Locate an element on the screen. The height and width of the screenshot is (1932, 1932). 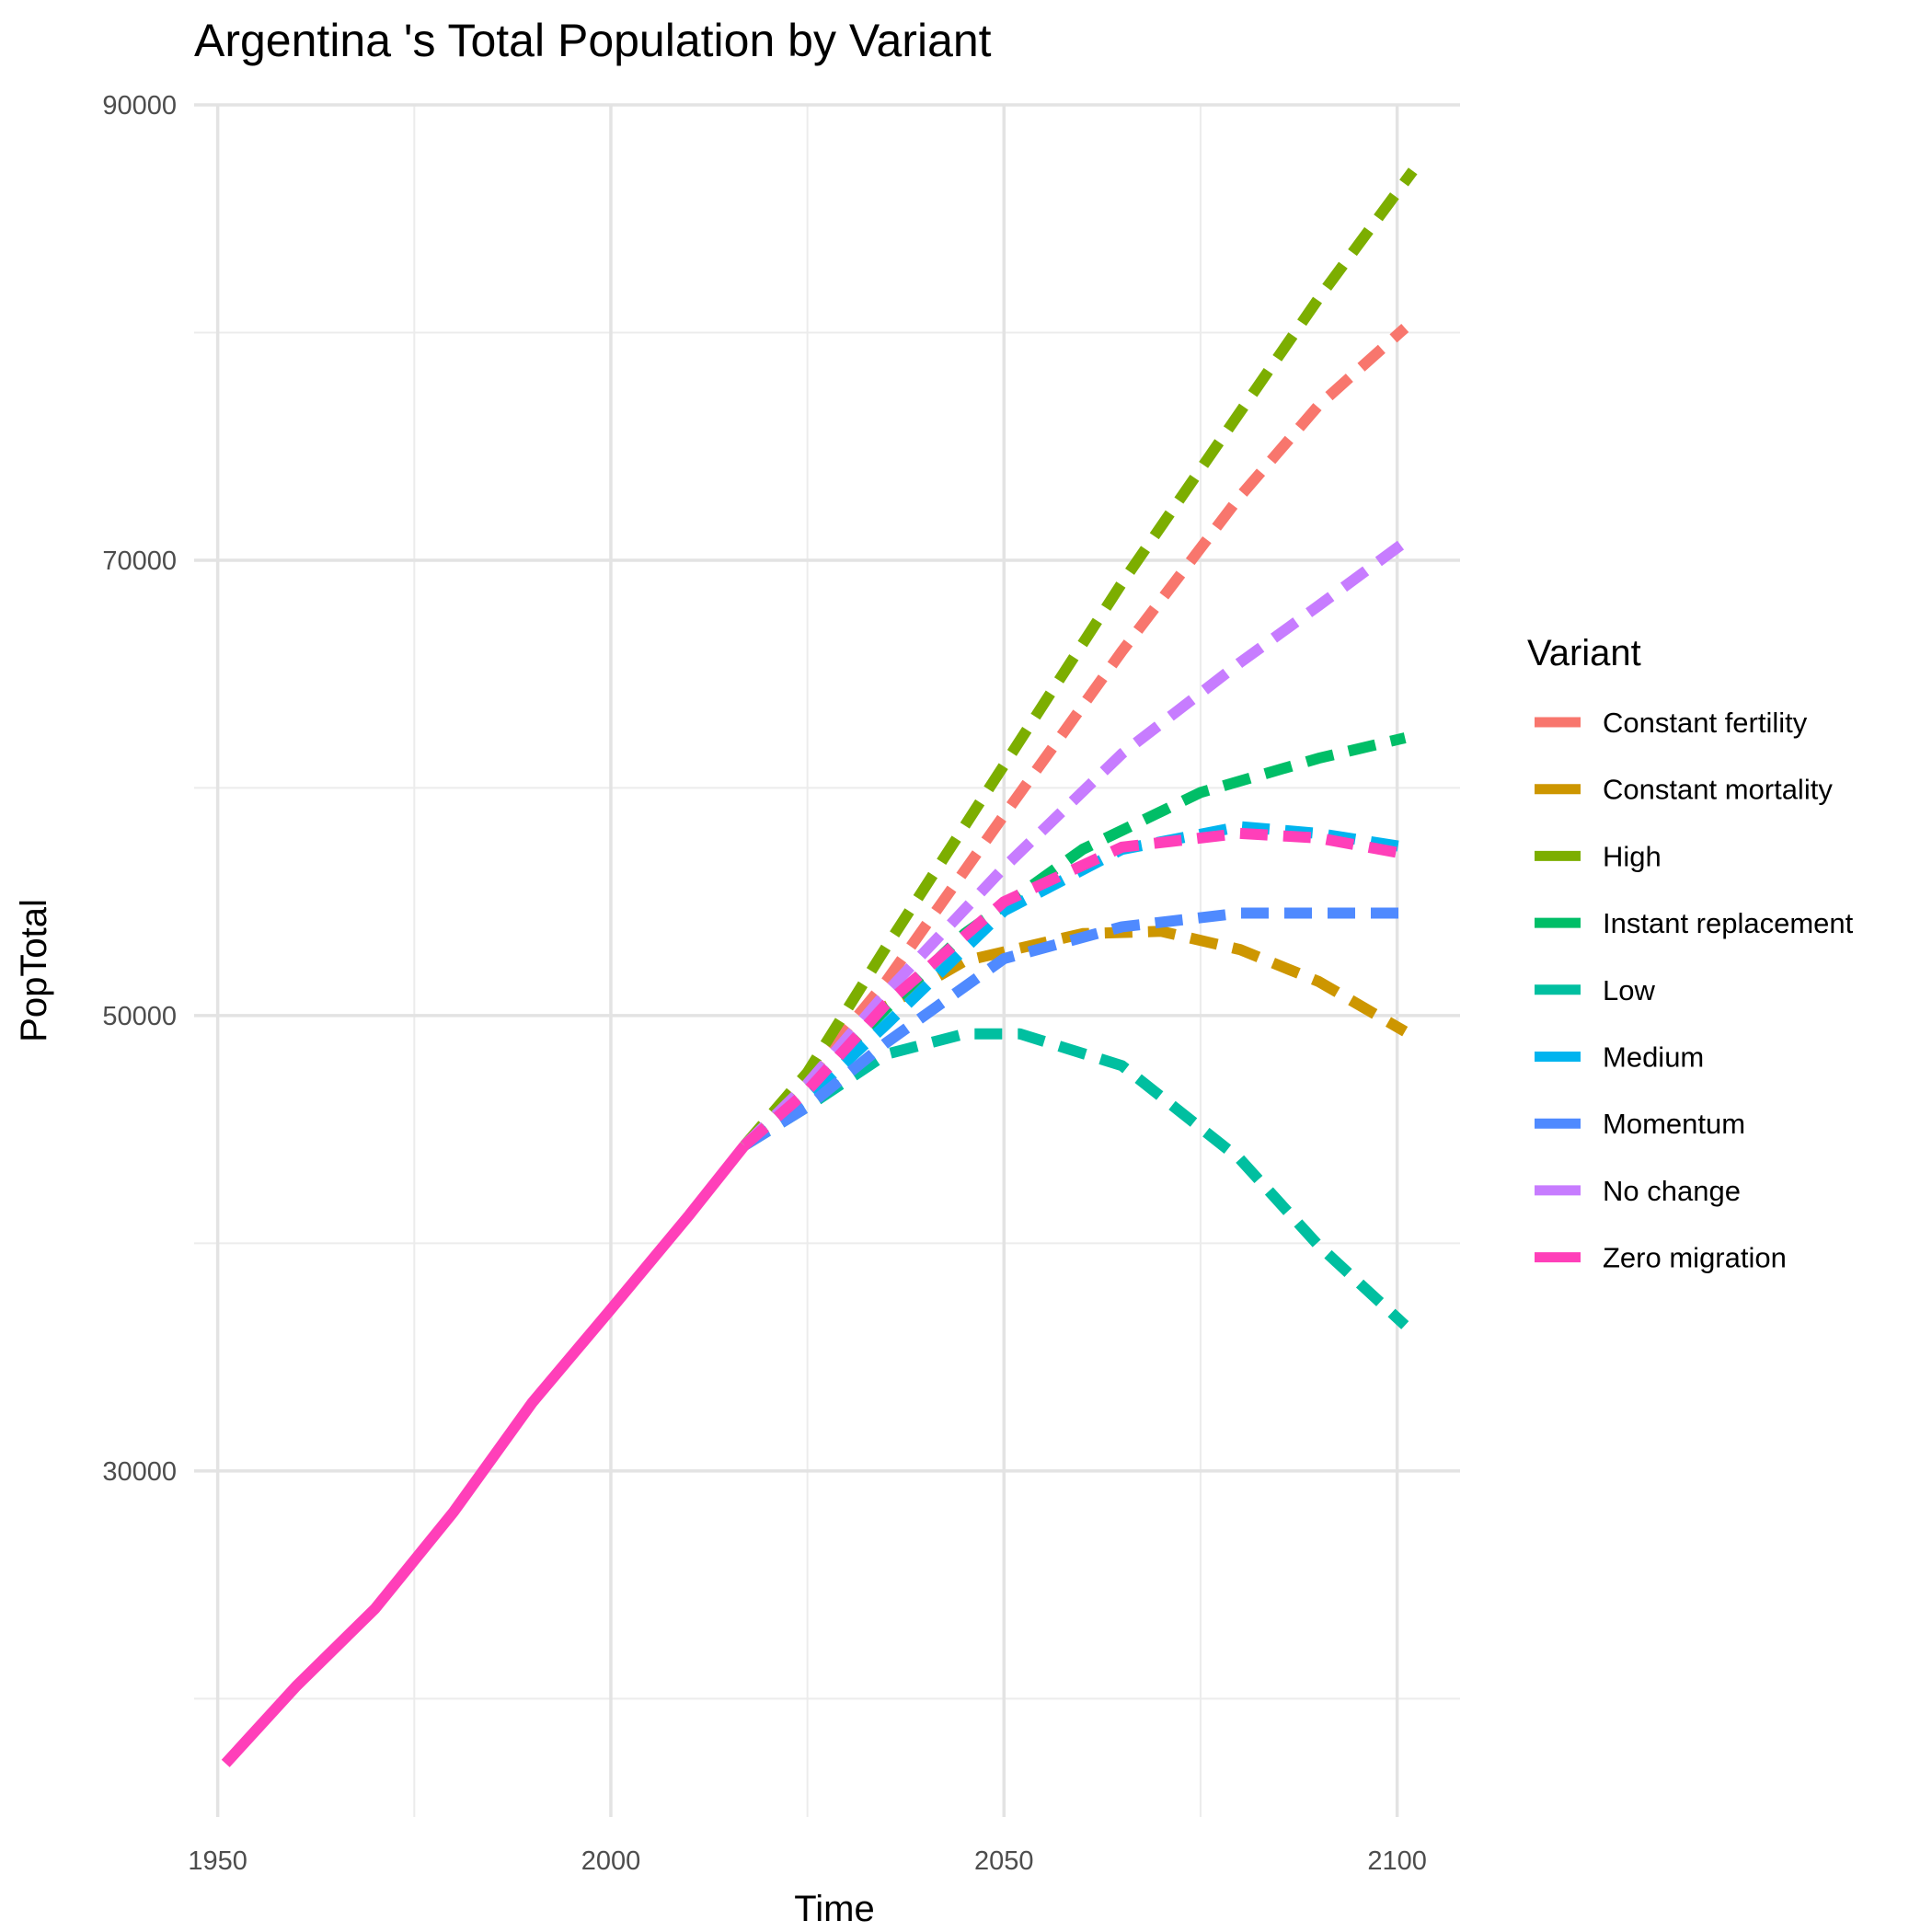
legend-item: Constant fertility is located at coordinates (1671, 723).